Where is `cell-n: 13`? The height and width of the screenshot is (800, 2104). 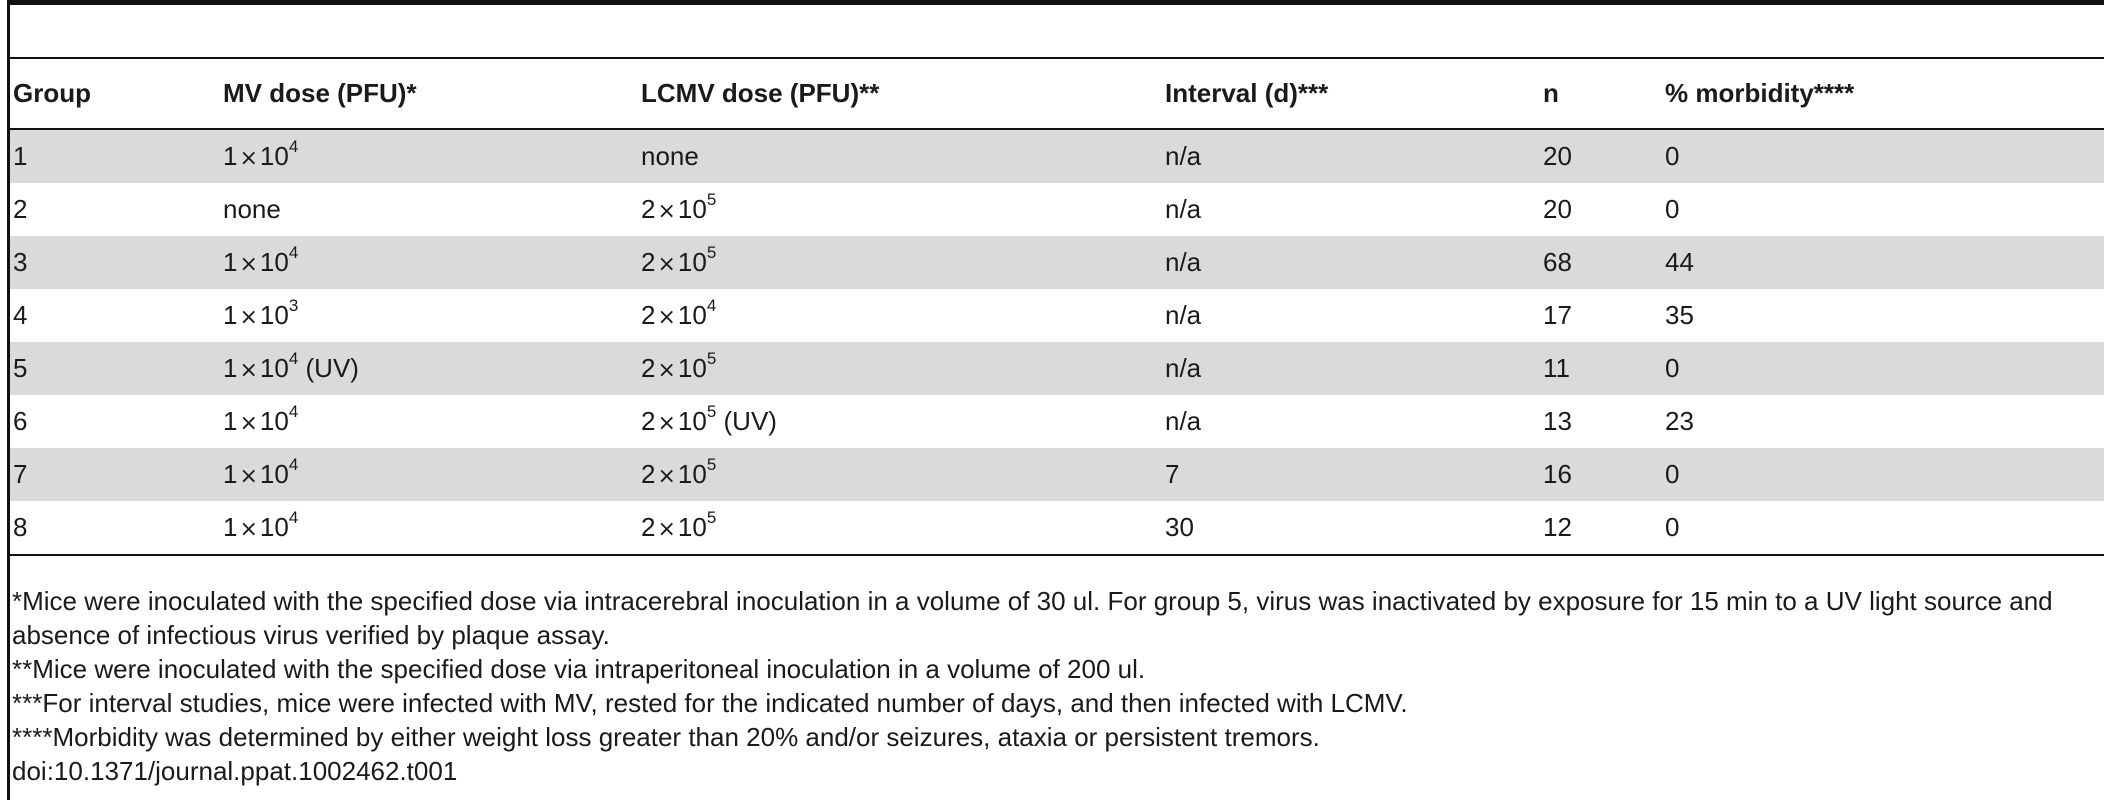
cell-n: 13 is located at coordinates (1557, 421).